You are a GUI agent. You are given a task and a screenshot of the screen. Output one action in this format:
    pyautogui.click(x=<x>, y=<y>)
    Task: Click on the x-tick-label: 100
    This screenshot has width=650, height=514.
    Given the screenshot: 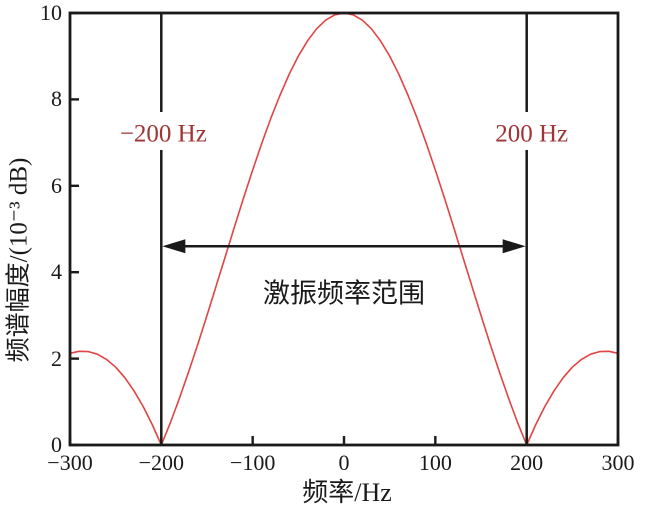 What is the action you would take?
    pyautogui.click(x=435, y=462)
    